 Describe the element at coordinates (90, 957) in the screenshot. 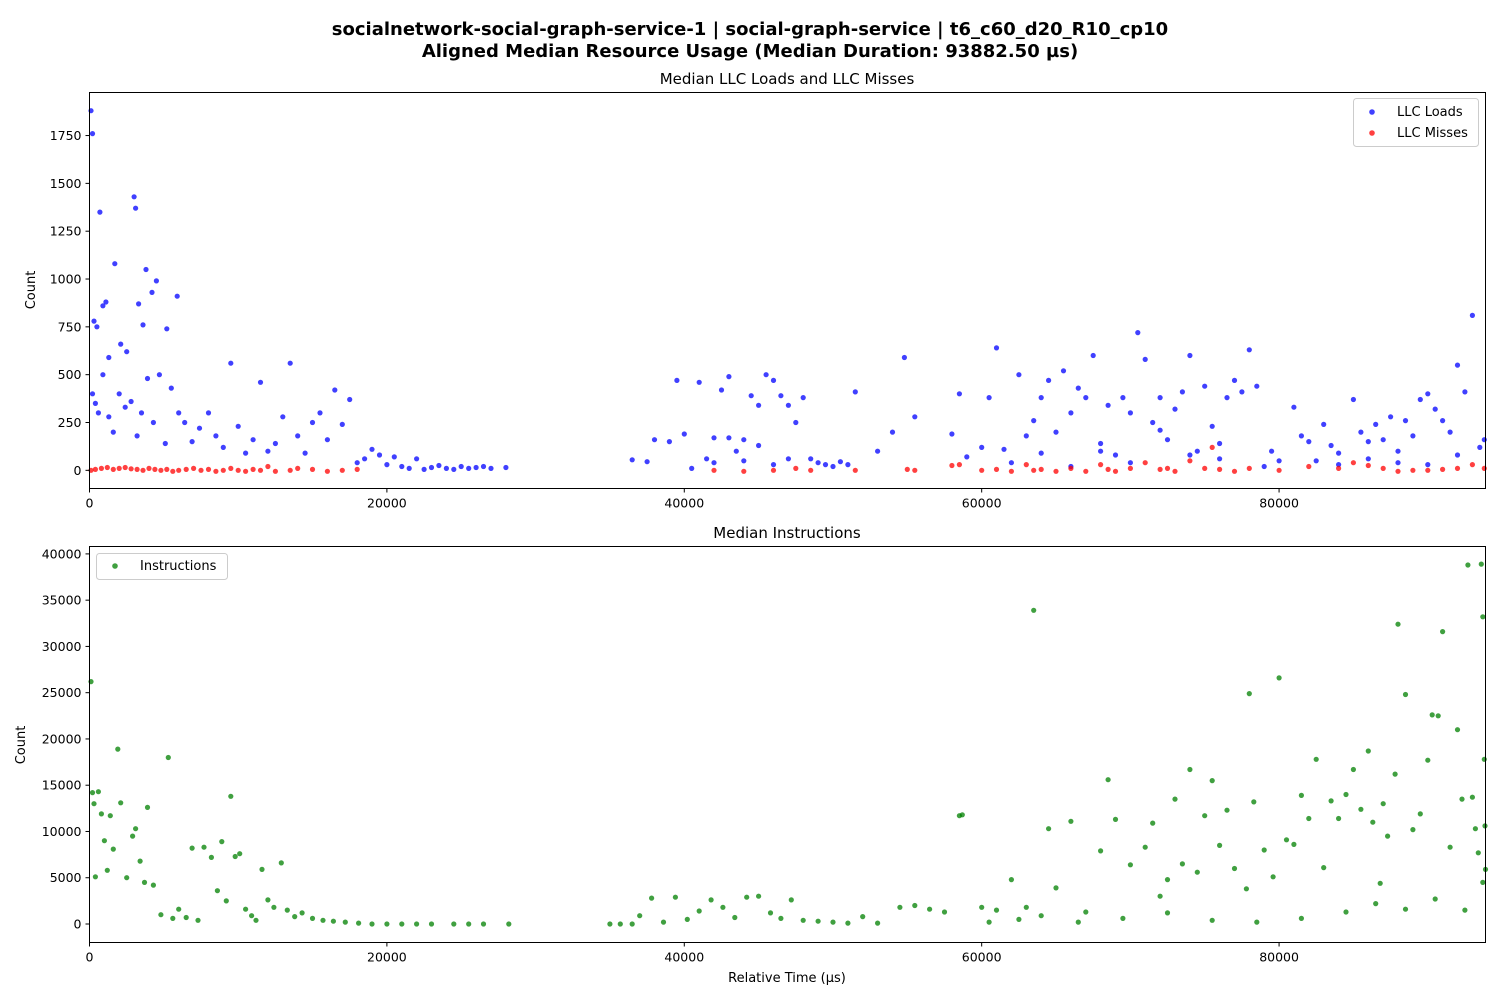

I see `instructions-x-tick-label: 0` at that location.